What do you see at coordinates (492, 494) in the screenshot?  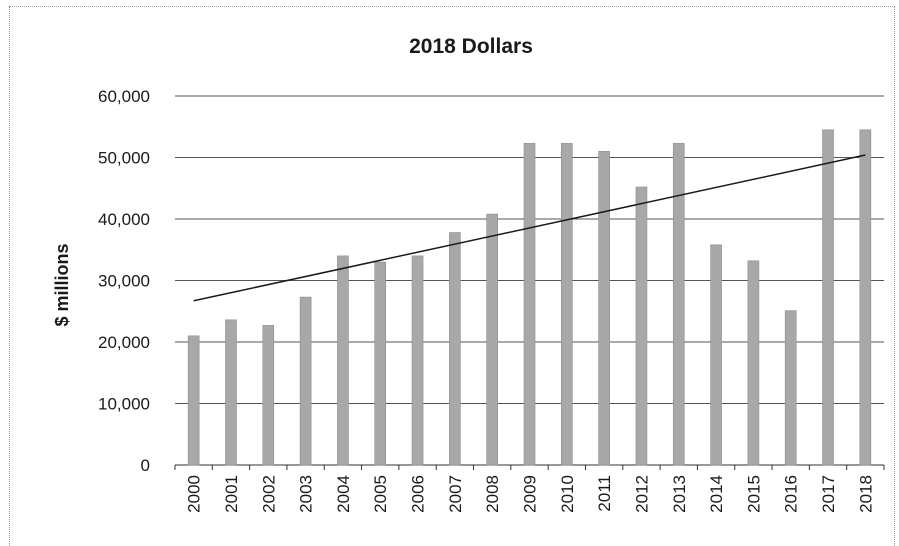 I see `x-tick-label: 2008` at bounding box center [492, 494].